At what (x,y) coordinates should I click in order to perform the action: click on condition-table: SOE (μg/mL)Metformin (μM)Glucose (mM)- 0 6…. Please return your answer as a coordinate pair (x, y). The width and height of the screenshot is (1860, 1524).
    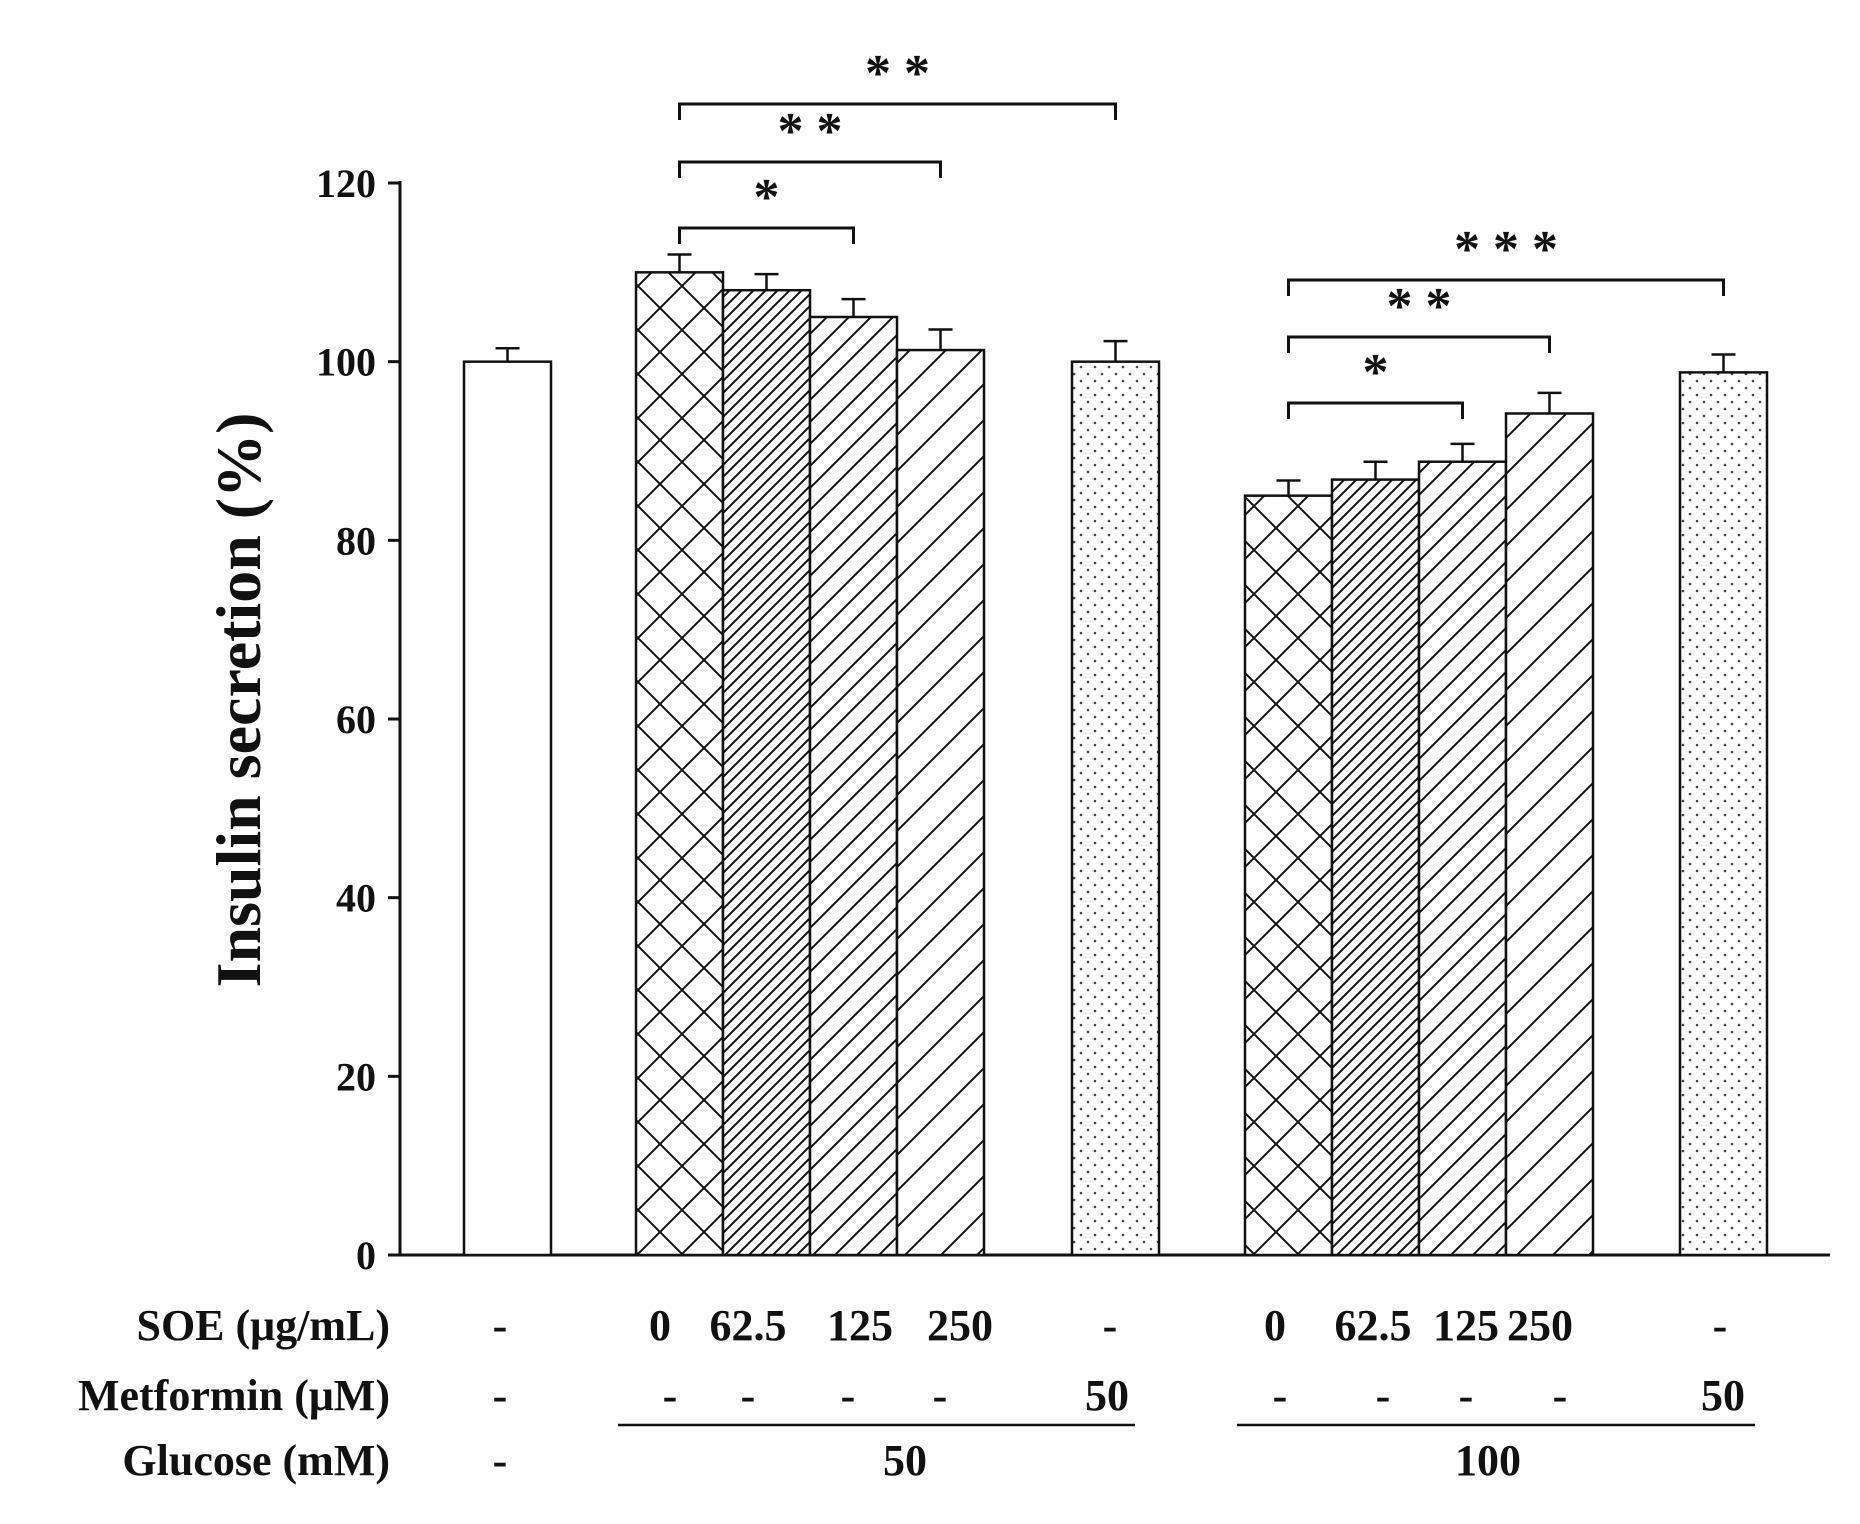
    Looking at the image, I should click on (916, 1393).